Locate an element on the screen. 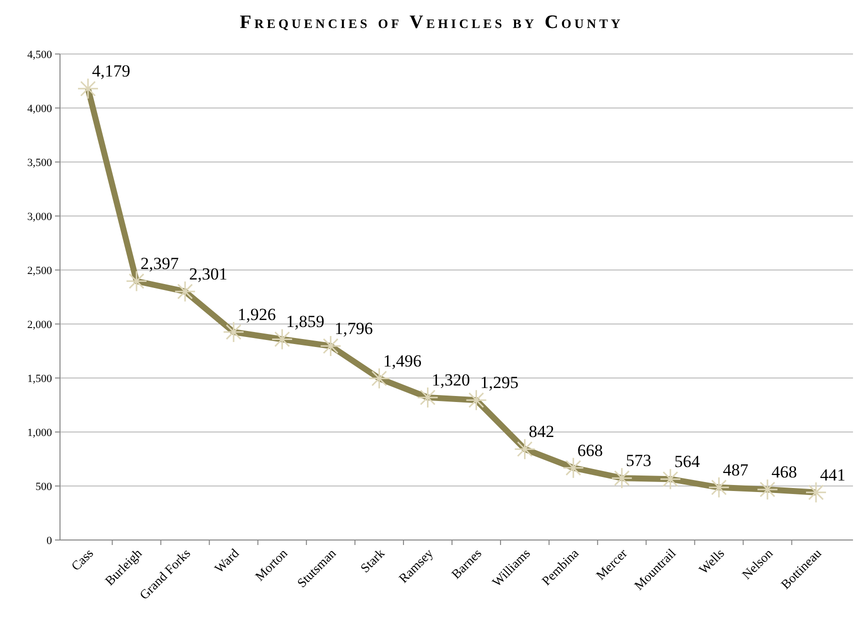 Image resolution: width=863 pixels, height=635 pixels. y-tick-label: 3,000 is located at coordinates (39, 216).